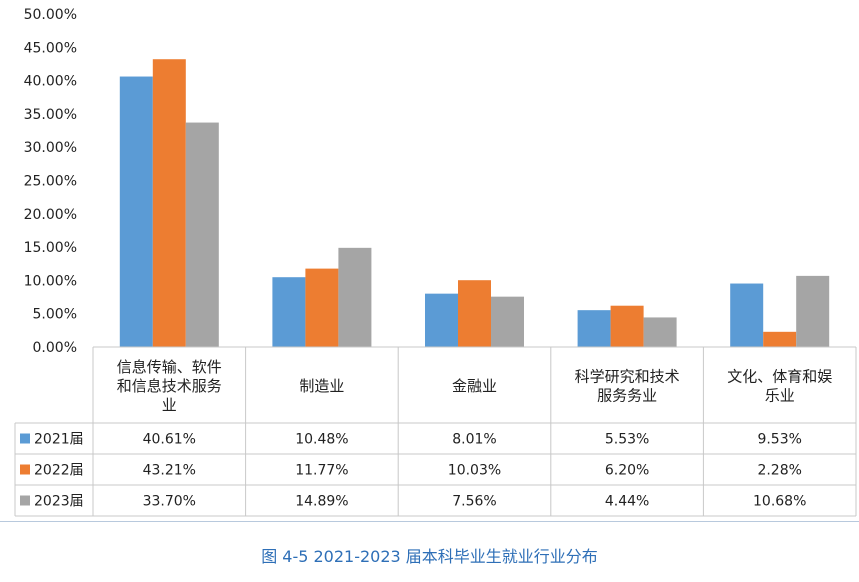 This screenshot has width=859, height=582. I want to click on y-tick-label: 10.00%, so click(50, 281).